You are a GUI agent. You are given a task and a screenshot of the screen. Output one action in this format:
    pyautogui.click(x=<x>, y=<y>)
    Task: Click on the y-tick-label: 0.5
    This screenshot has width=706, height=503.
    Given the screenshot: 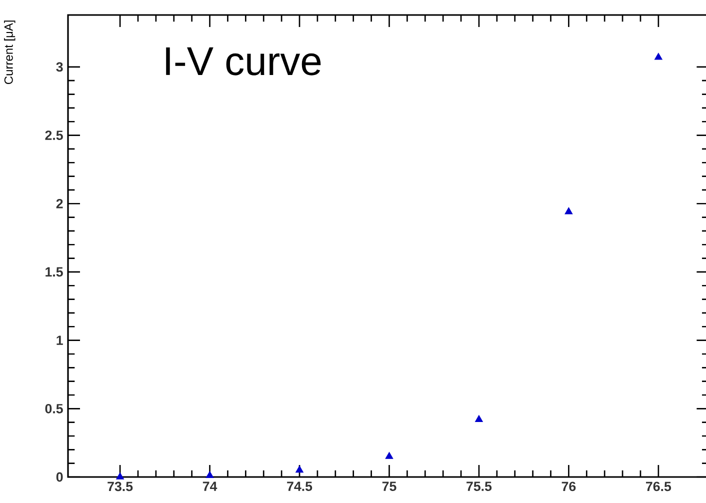 What is the action you would take?
    pyautogui.click(x=54, y=409)
    